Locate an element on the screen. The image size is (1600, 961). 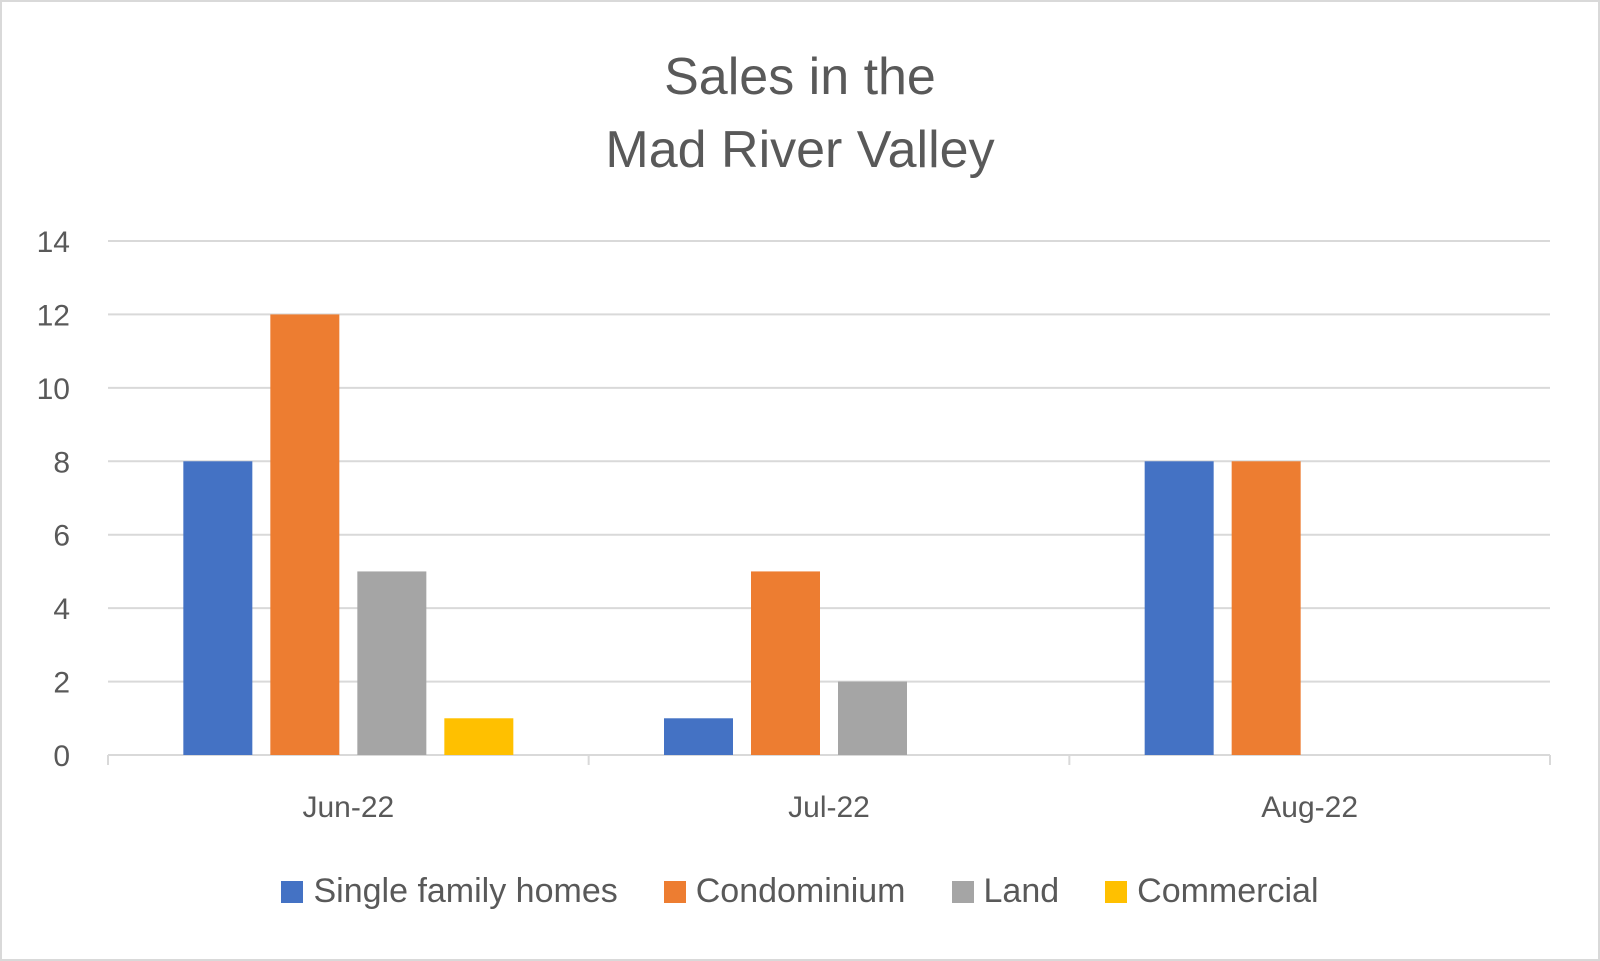
legend-label: Condominium is located at coordinates (800, 891).